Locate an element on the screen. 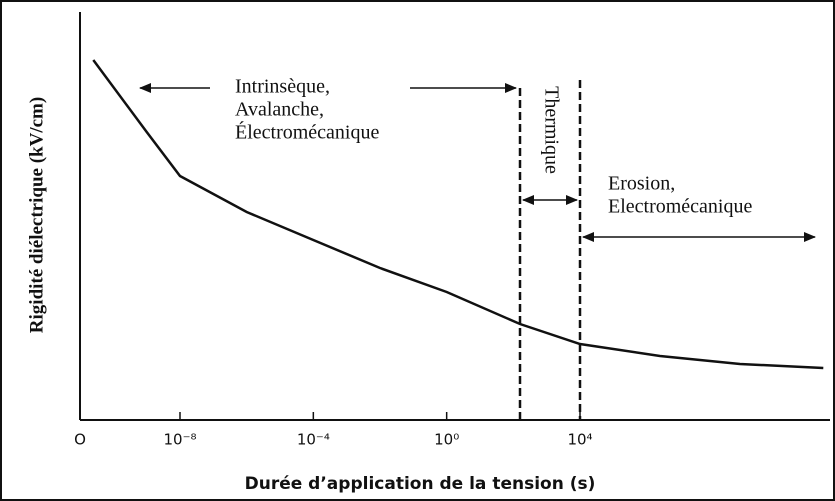  y-axis-label: Rigidité diélectrique (kV/cm) is located at coordinates (36, 215).